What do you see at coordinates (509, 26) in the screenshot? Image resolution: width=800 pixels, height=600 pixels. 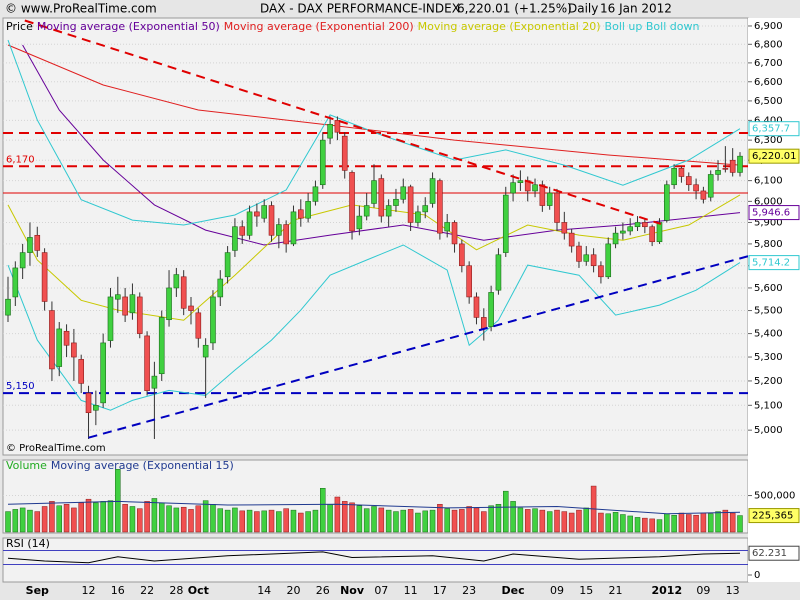 I see `legend-entry: Moving average (Exponential 20)` at bounding box center [509, 26].